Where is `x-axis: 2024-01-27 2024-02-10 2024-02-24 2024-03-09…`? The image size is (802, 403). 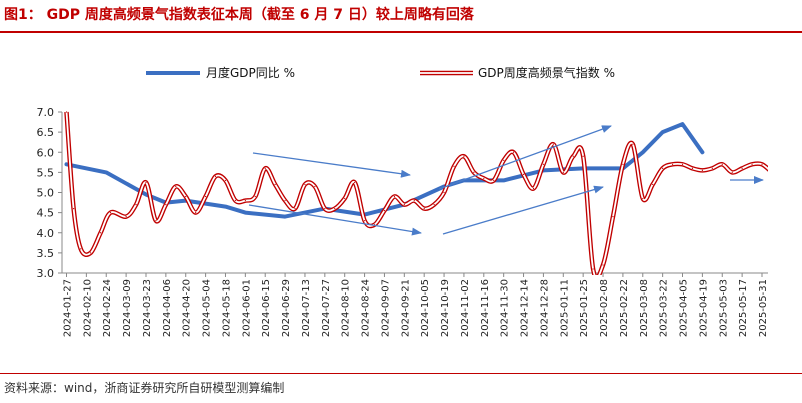 x-axis: 2024-01-27 2024-02-10 2024-02-24 2024-03-09… is located at coordinates (416, 305).